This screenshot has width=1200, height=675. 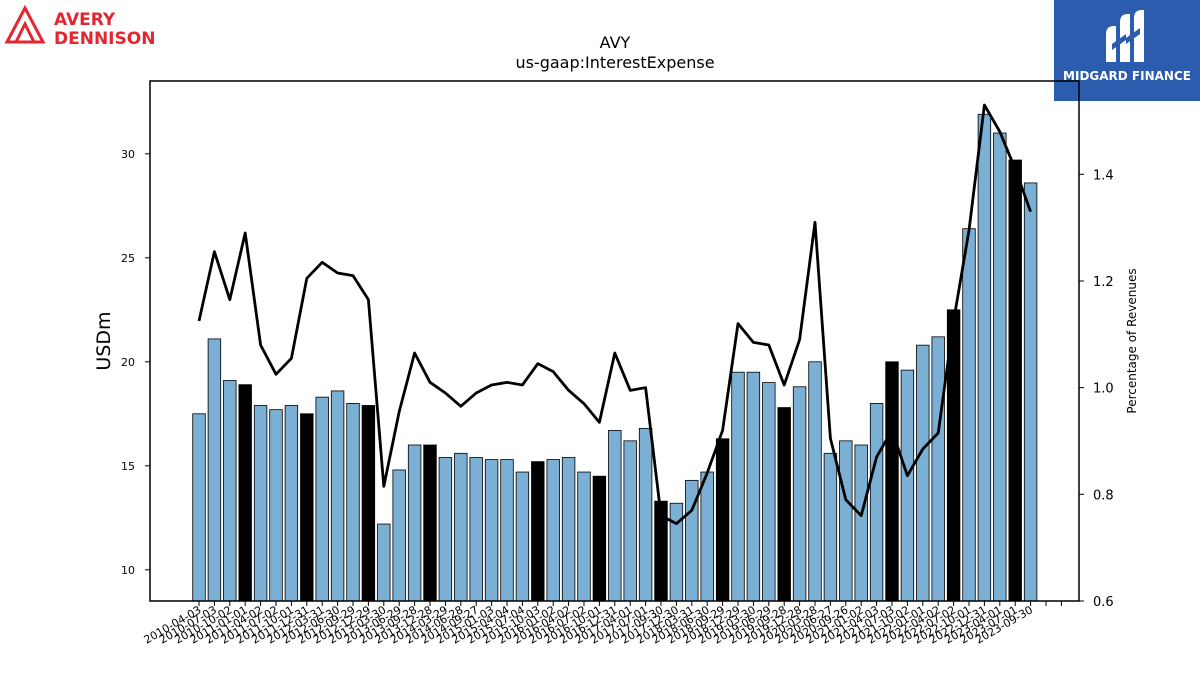 I want to click on y-tick-label: 30, so click(x=128, y=154).